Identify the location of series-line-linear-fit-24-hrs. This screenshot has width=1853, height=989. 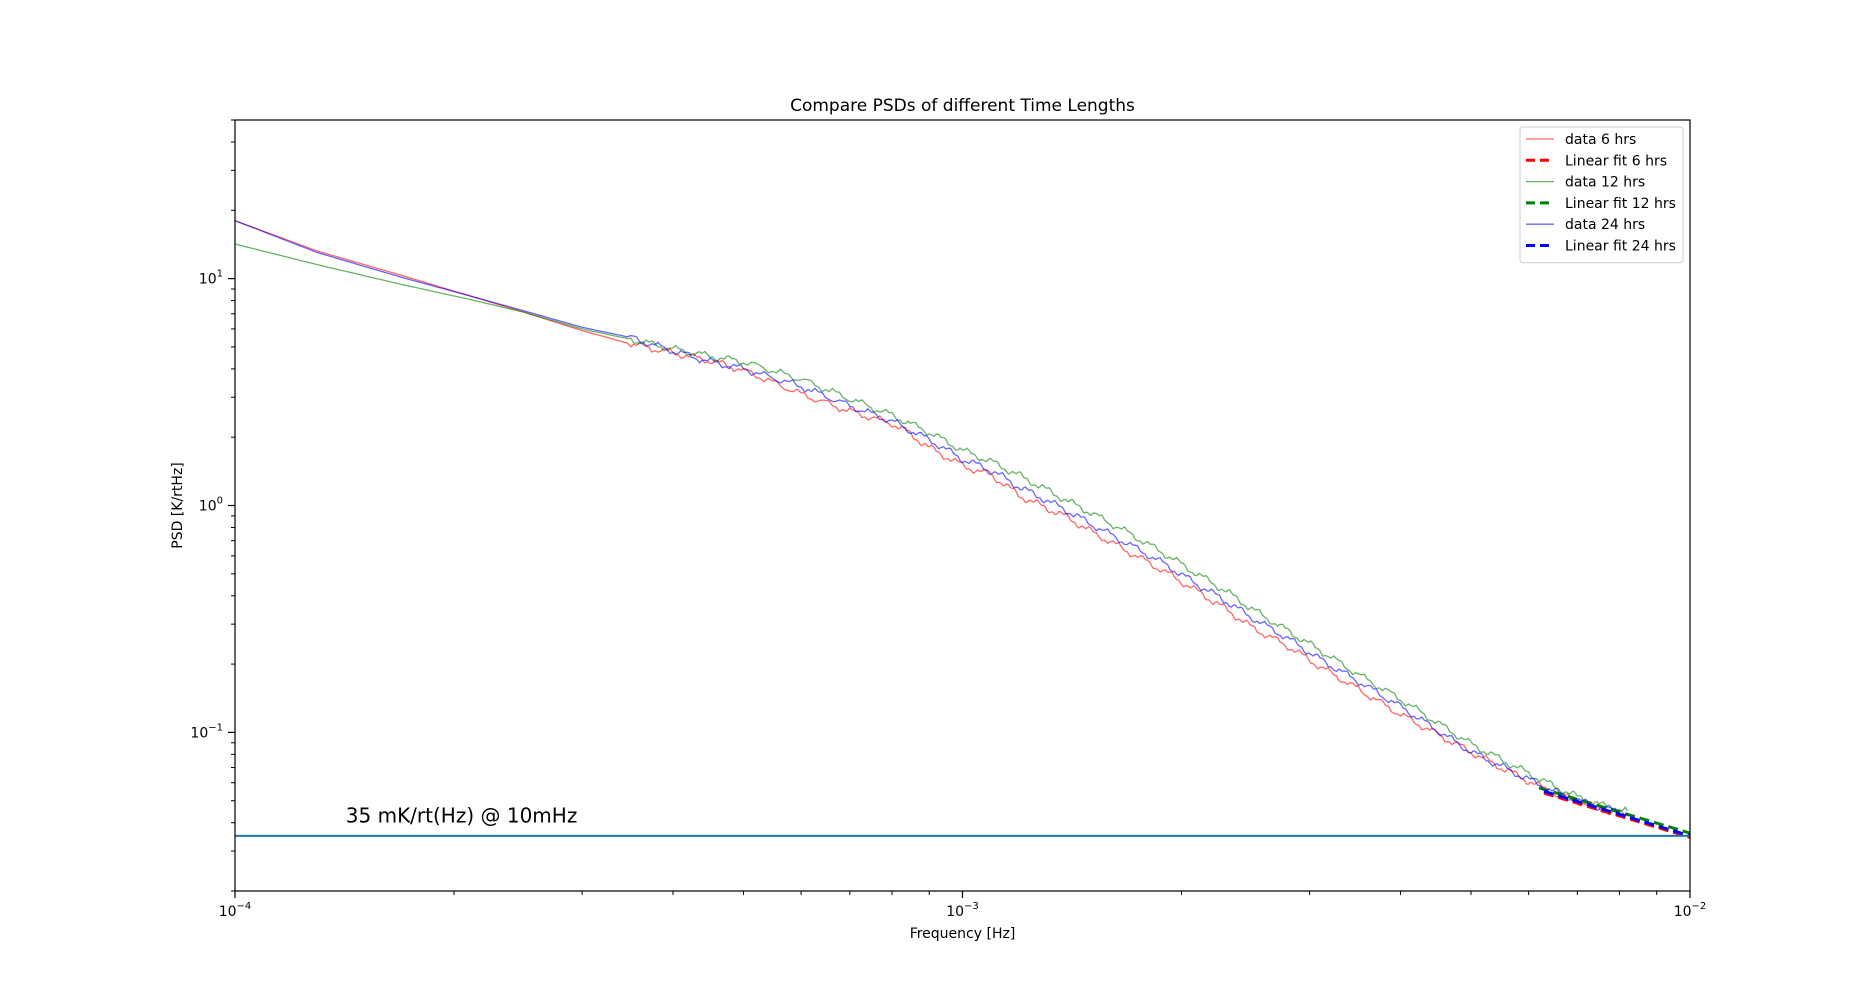
(1616, 813).